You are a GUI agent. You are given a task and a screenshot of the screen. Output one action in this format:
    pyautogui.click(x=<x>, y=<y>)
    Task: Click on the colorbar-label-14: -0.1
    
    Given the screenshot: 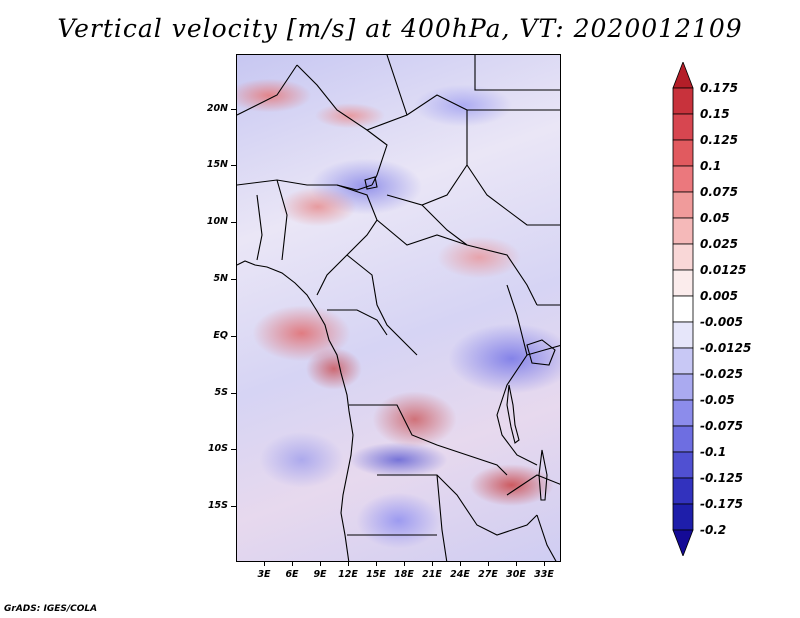 What is the action you would take?
    pyautogui.click(x=713, y=452)
    